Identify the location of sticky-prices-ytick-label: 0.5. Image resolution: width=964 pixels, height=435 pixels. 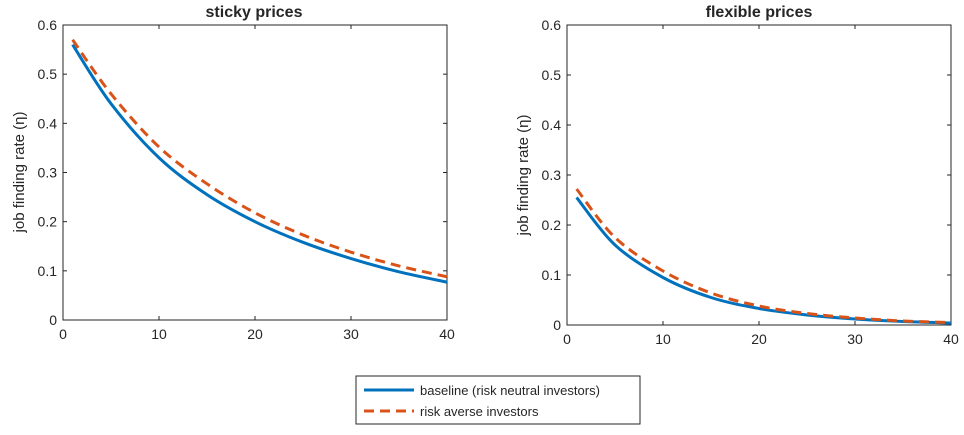
(48, 74).